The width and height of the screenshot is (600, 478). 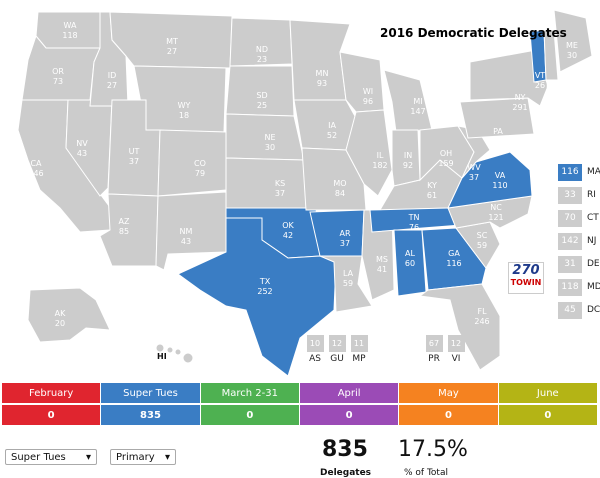 What do you see at coordinates (593, 218) in the screenshot?
I see `state-abbr: CT` at bounding box center [593, 218].